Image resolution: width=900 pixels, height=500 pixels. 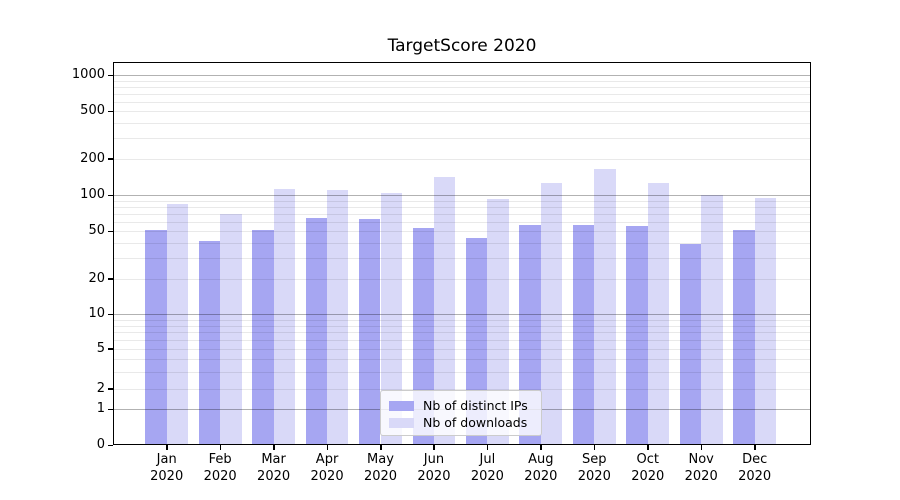 What do you see at coordinates (755, 468) in the screenshot?
I see `x-tick-label-dec: Dec 2020` at bounding box center [755, 468].